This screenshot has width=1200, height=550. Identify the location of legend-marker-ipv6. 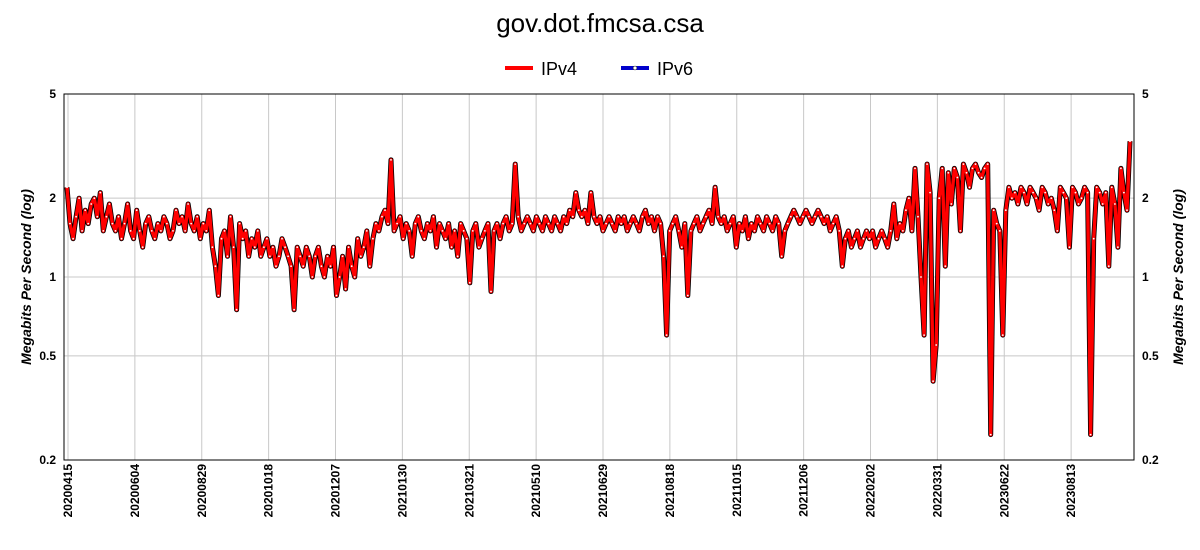
(635, 68).